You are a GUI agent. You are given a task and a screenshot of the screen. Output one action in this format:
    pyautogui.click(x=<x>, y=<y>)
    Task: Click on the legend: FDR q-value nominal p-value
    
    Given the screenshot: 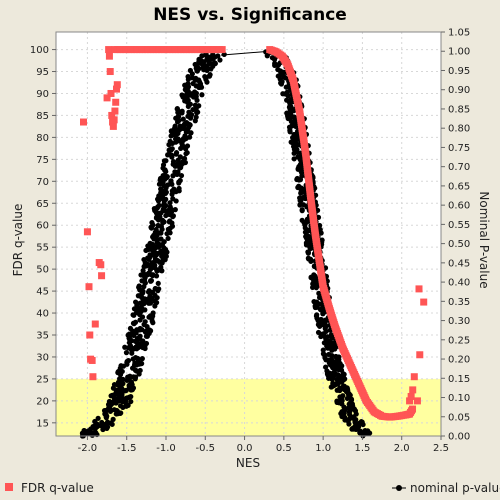 What is the action you would take?
    pyautogui.click(x=252, y=488)
    